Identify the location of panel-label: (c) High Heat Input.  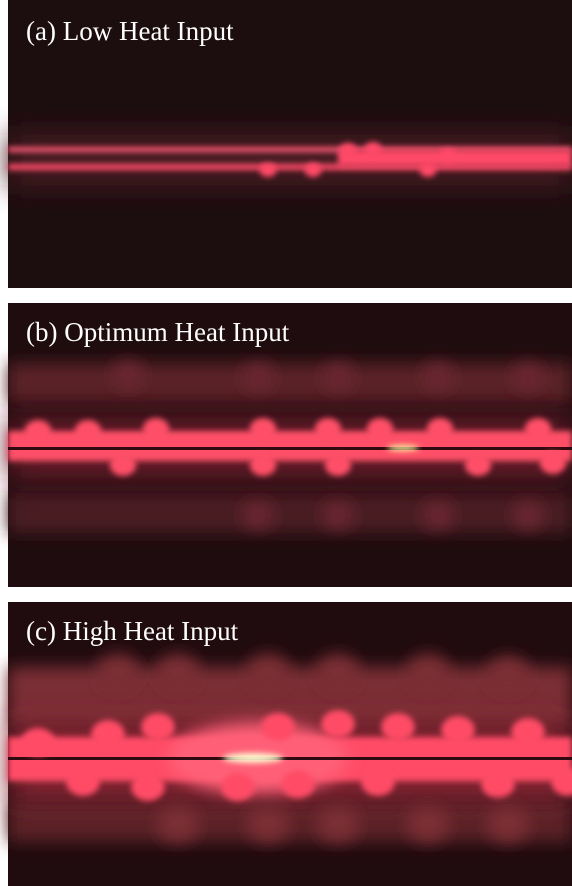
(132, 631).